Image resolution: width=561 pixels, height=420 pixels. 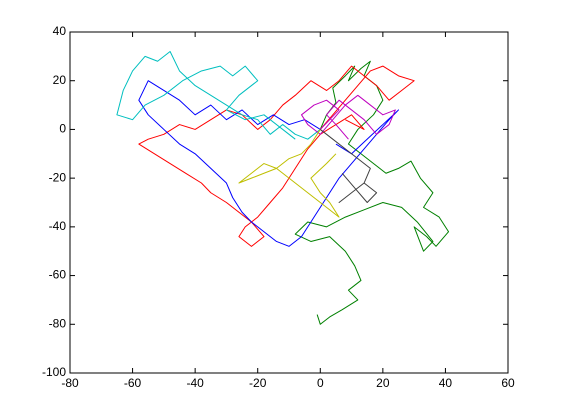 What do you see at coordinates (58, 275) in the screenshot?
I see `y-tick-label: -60` at bounding box center [58, 275].